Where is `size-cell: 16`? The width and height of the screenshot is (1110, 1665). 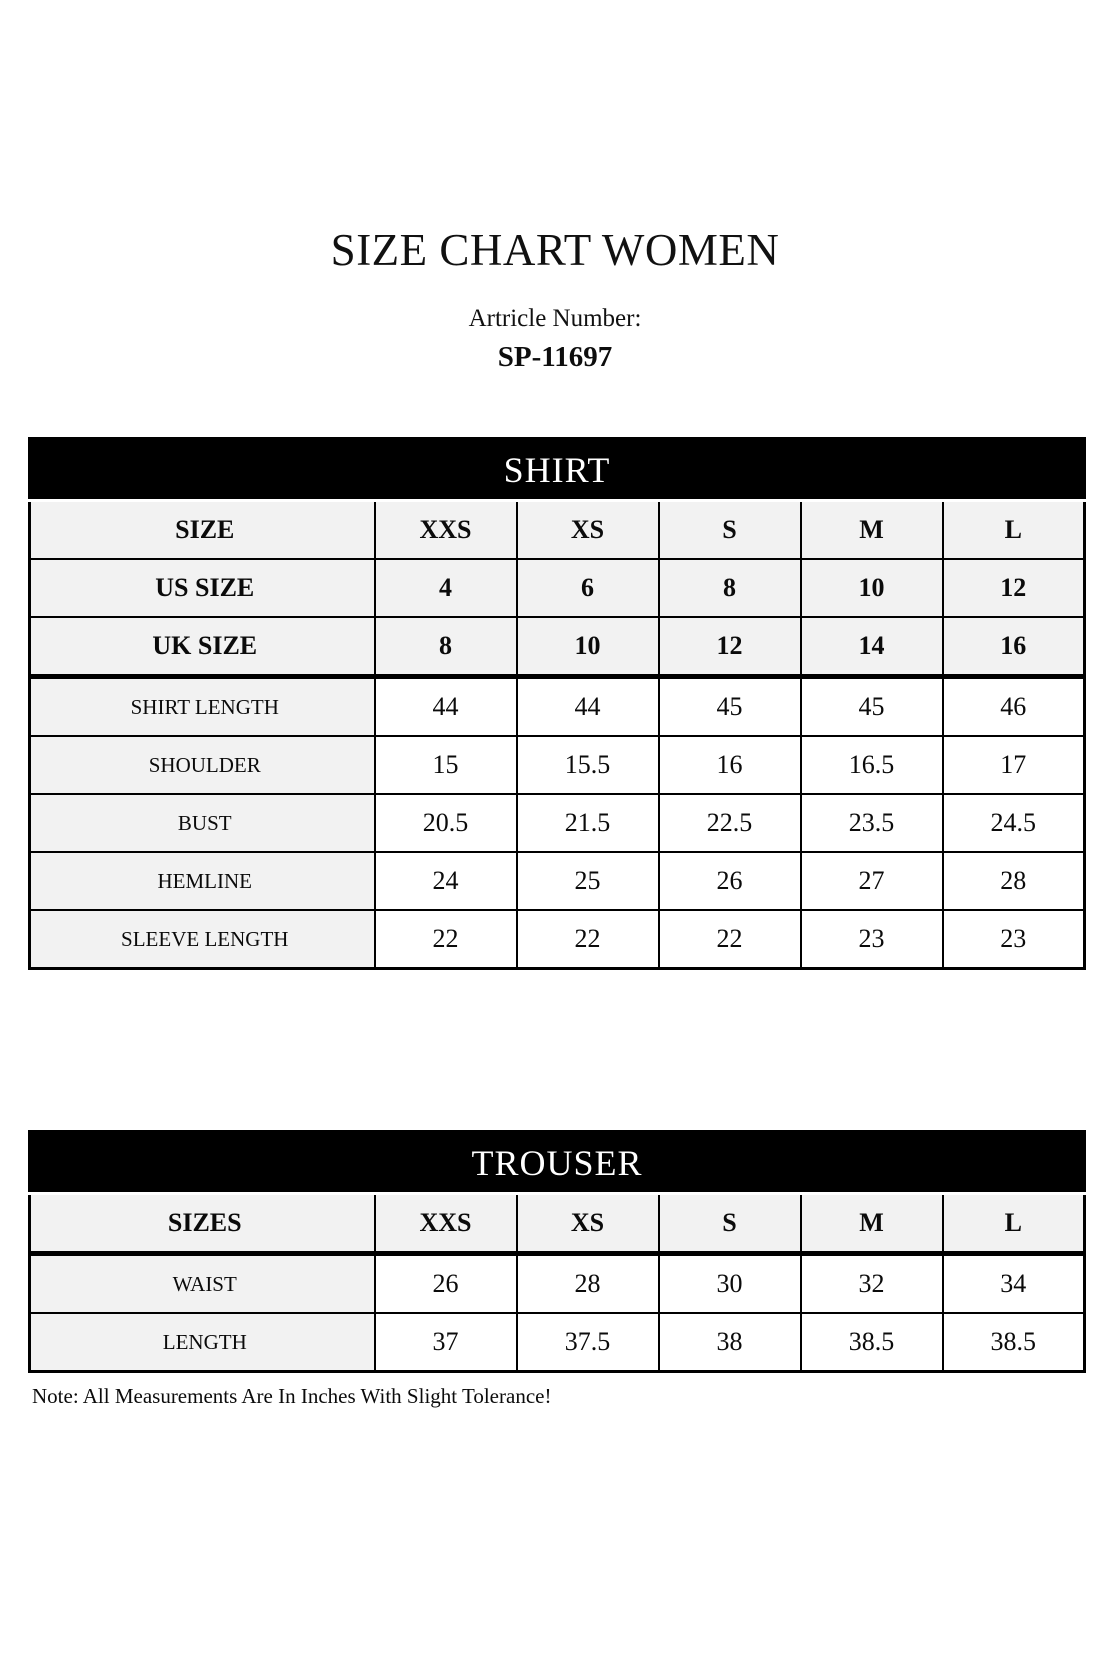 size-cell: 16 is located at coordinates (1013, 647).